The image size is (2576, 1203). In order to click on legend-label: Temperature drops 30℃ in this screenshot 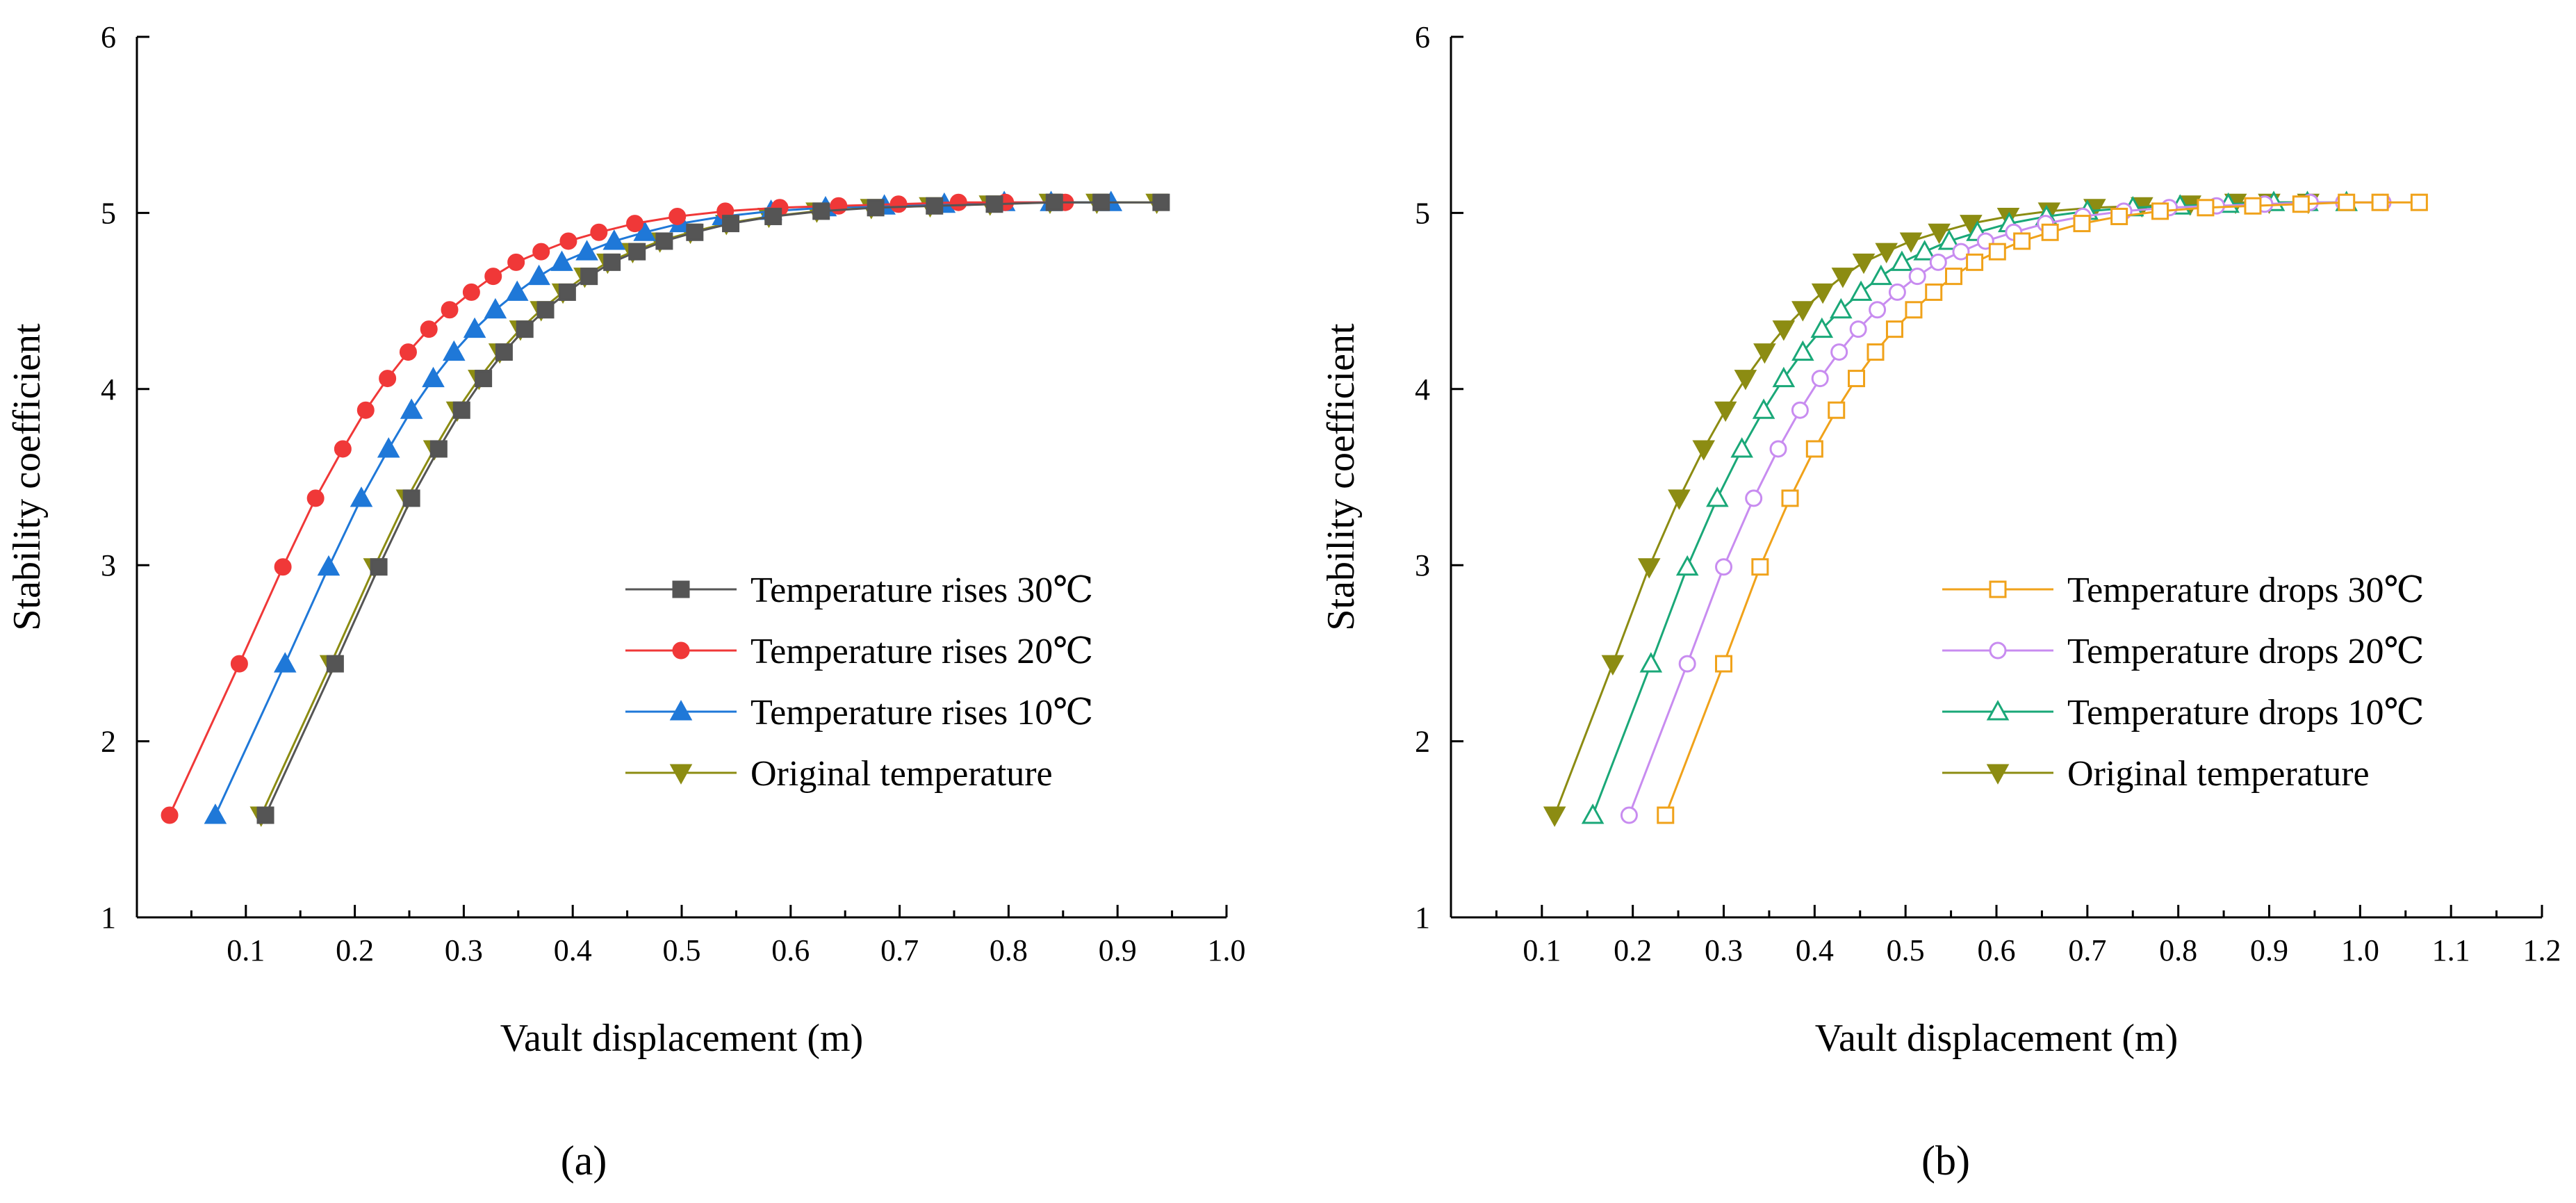, I will do `click(2246, 590)`.